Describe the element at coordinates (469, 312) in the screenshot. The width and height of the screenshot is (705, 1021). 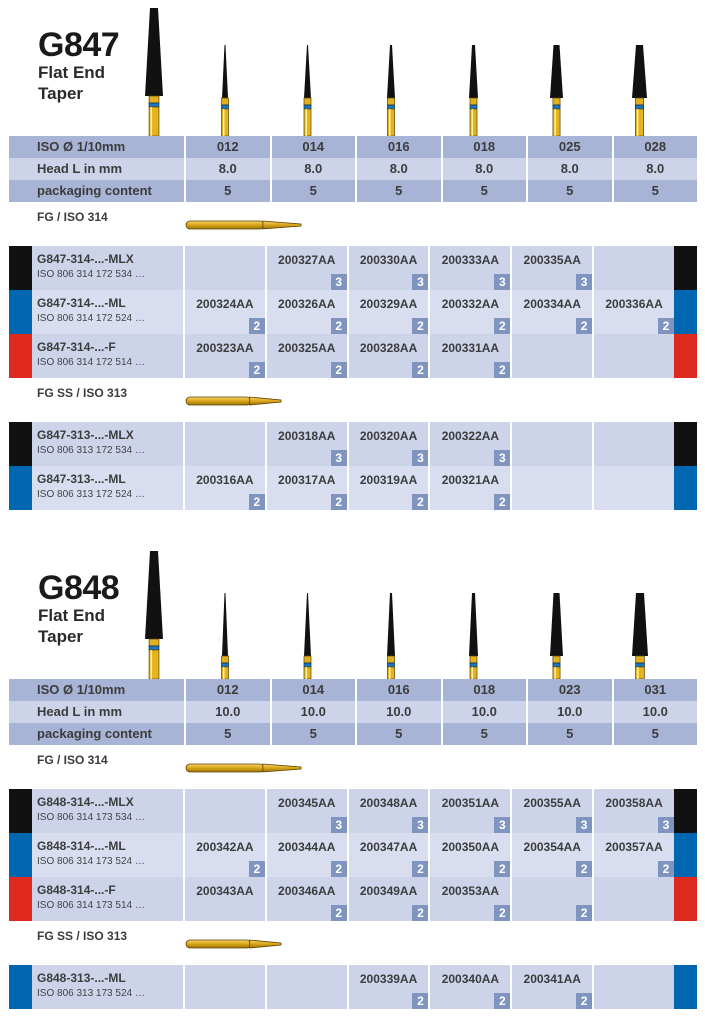
I see `order-cell: 200332AA 2` at that location.